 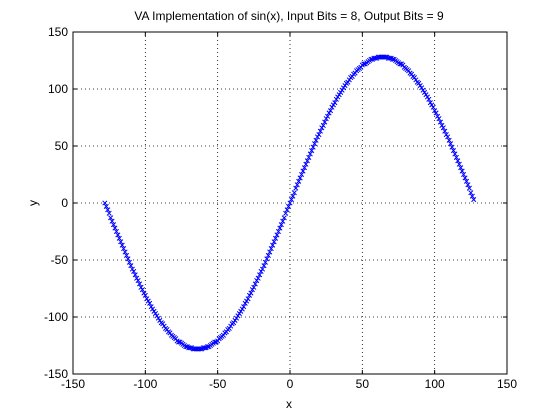 What do you see at coordinates (73, 384) in the screenshot?
I see `x-tick-label: -150` at bounding box center [73, 384].